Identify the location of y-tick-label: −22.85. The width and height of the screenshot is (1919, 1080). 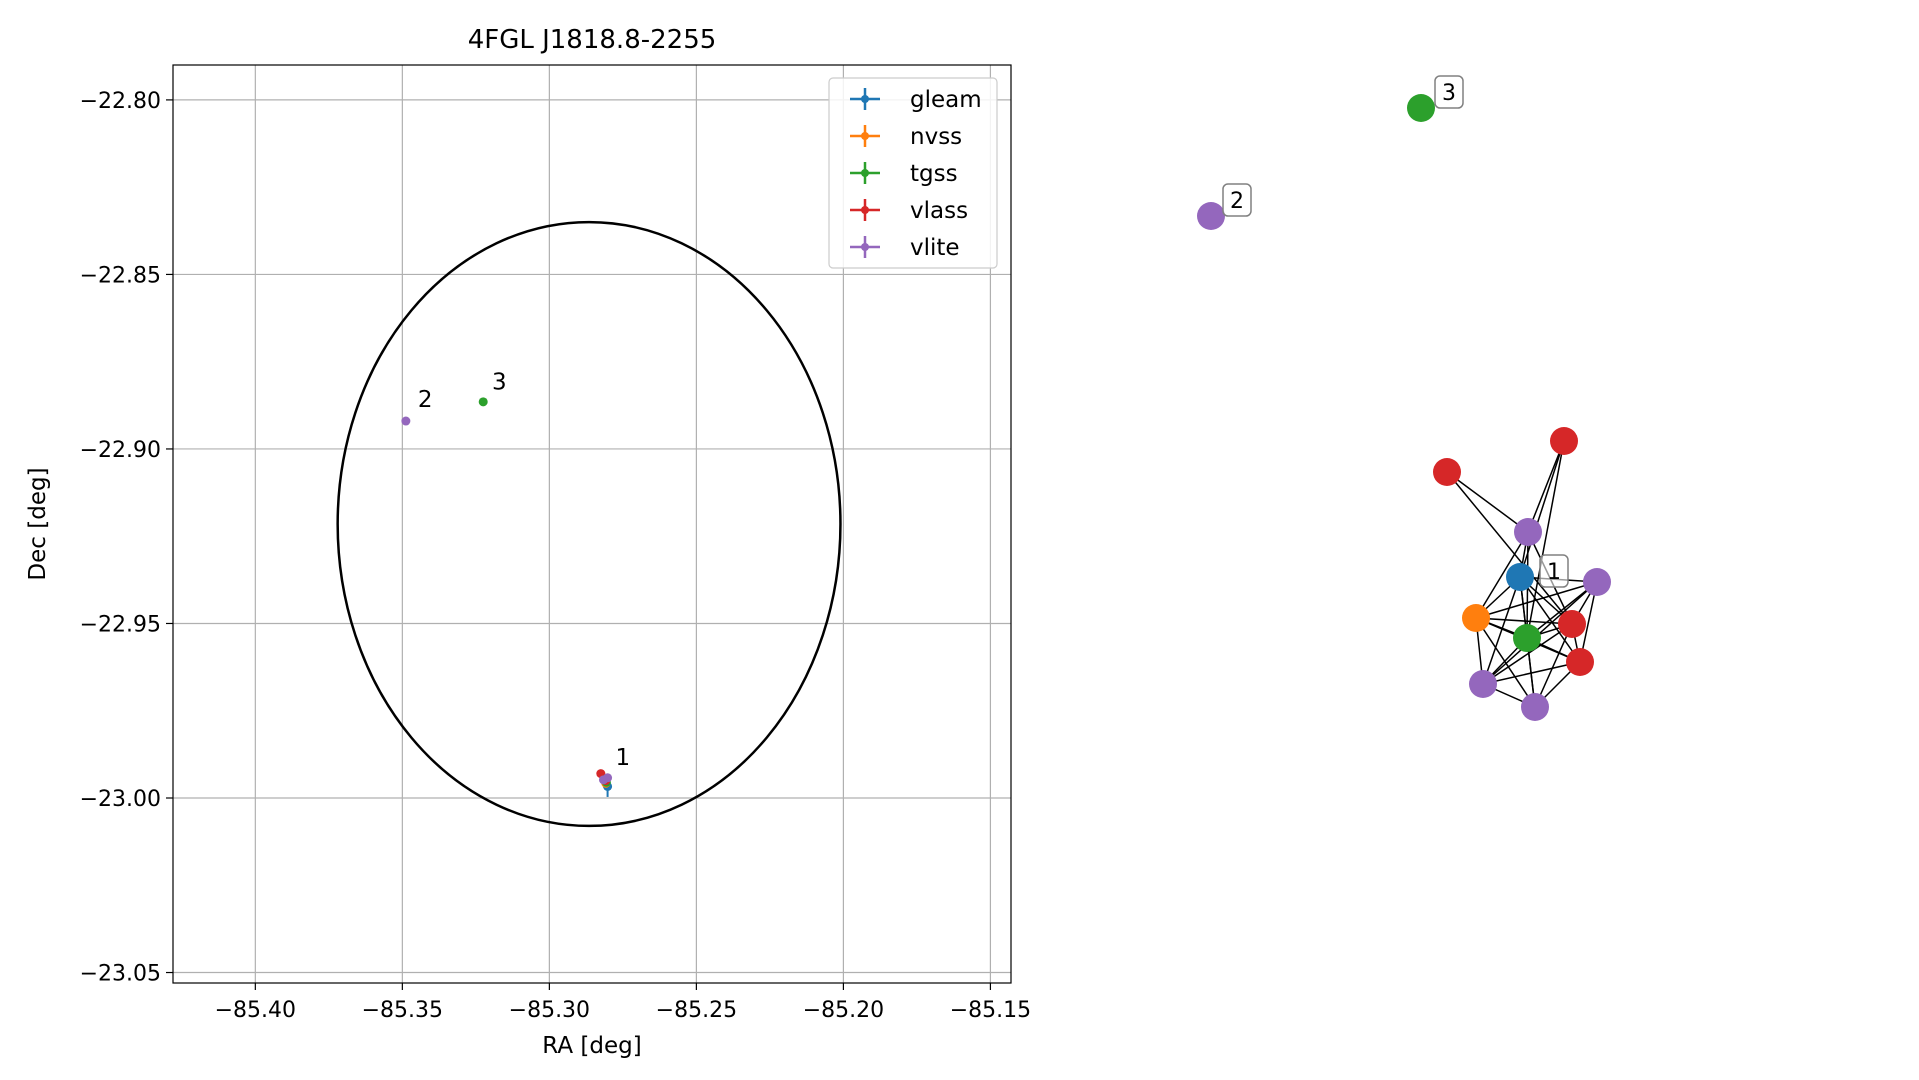
(120, 275).